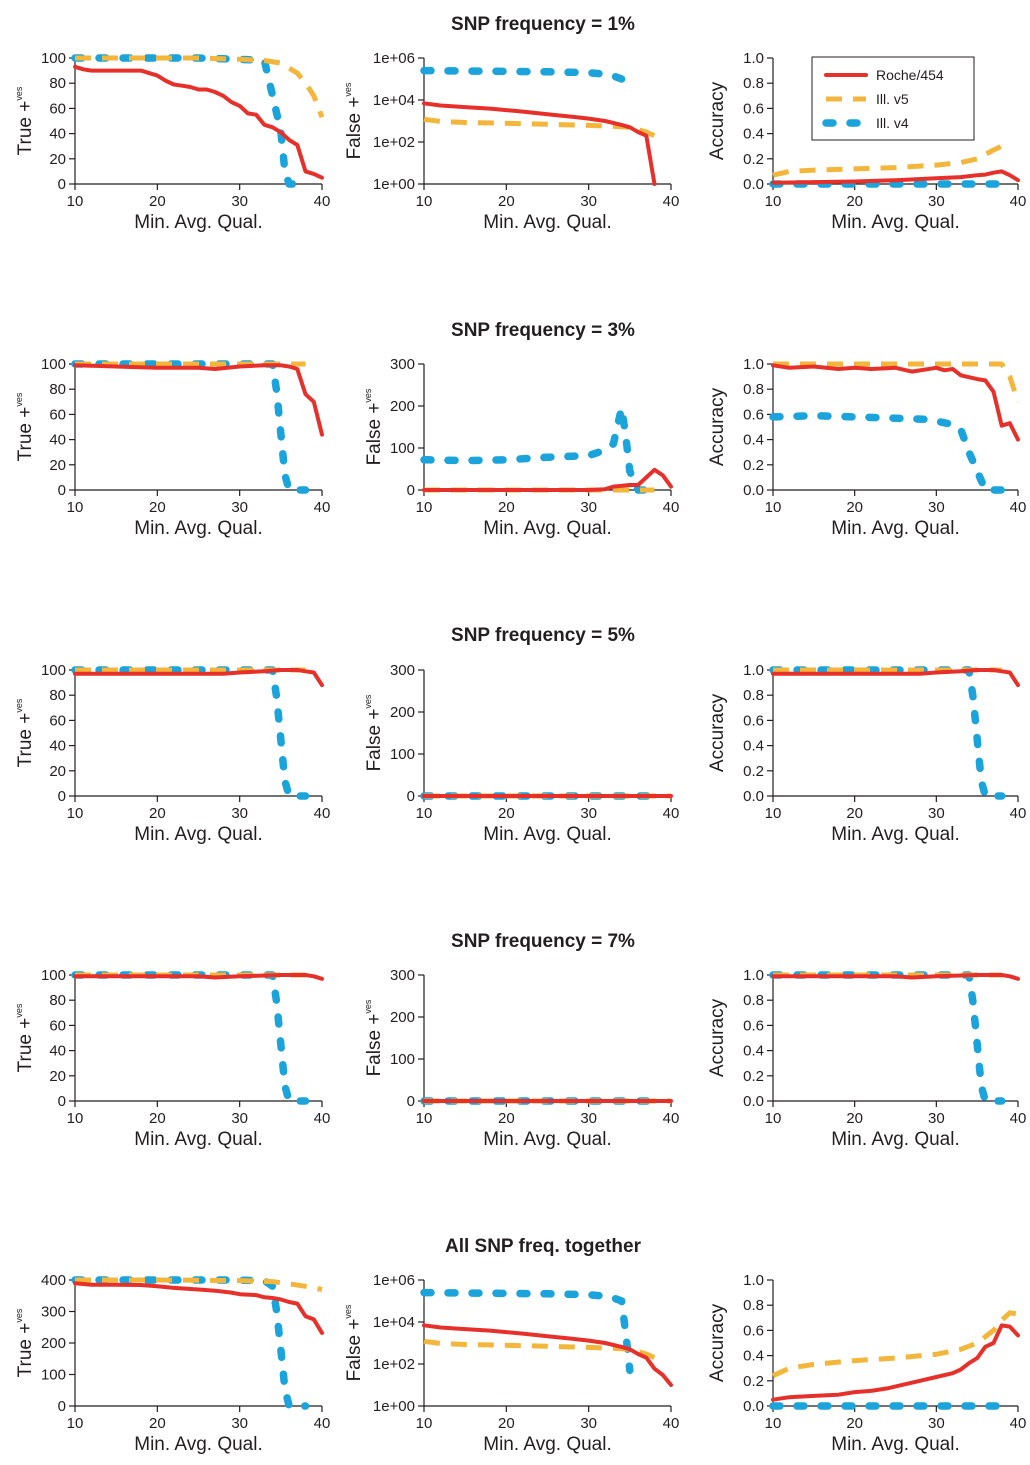 The width and height of the screenshot is (1030, 1465). Describe the element at coordinates (402, 670) in the screenshot. I see `y-tick-label: 300` at that location.